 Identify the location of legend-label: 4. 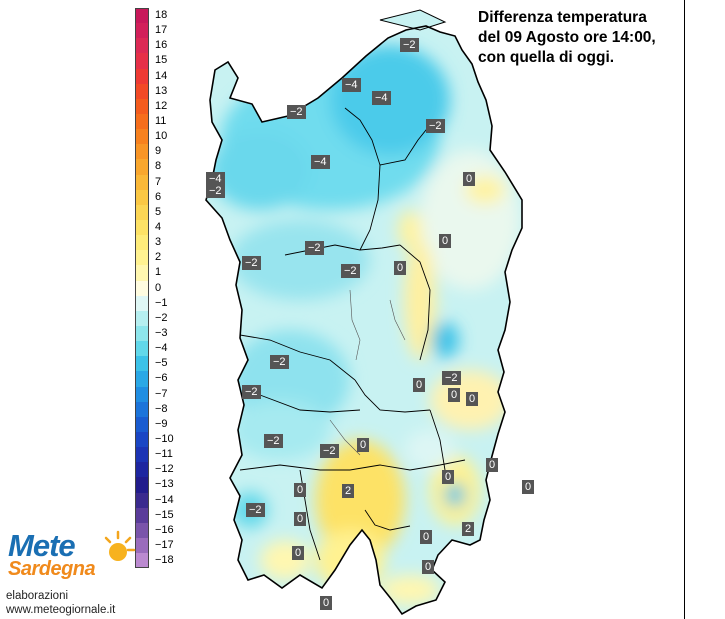
(158, 226).